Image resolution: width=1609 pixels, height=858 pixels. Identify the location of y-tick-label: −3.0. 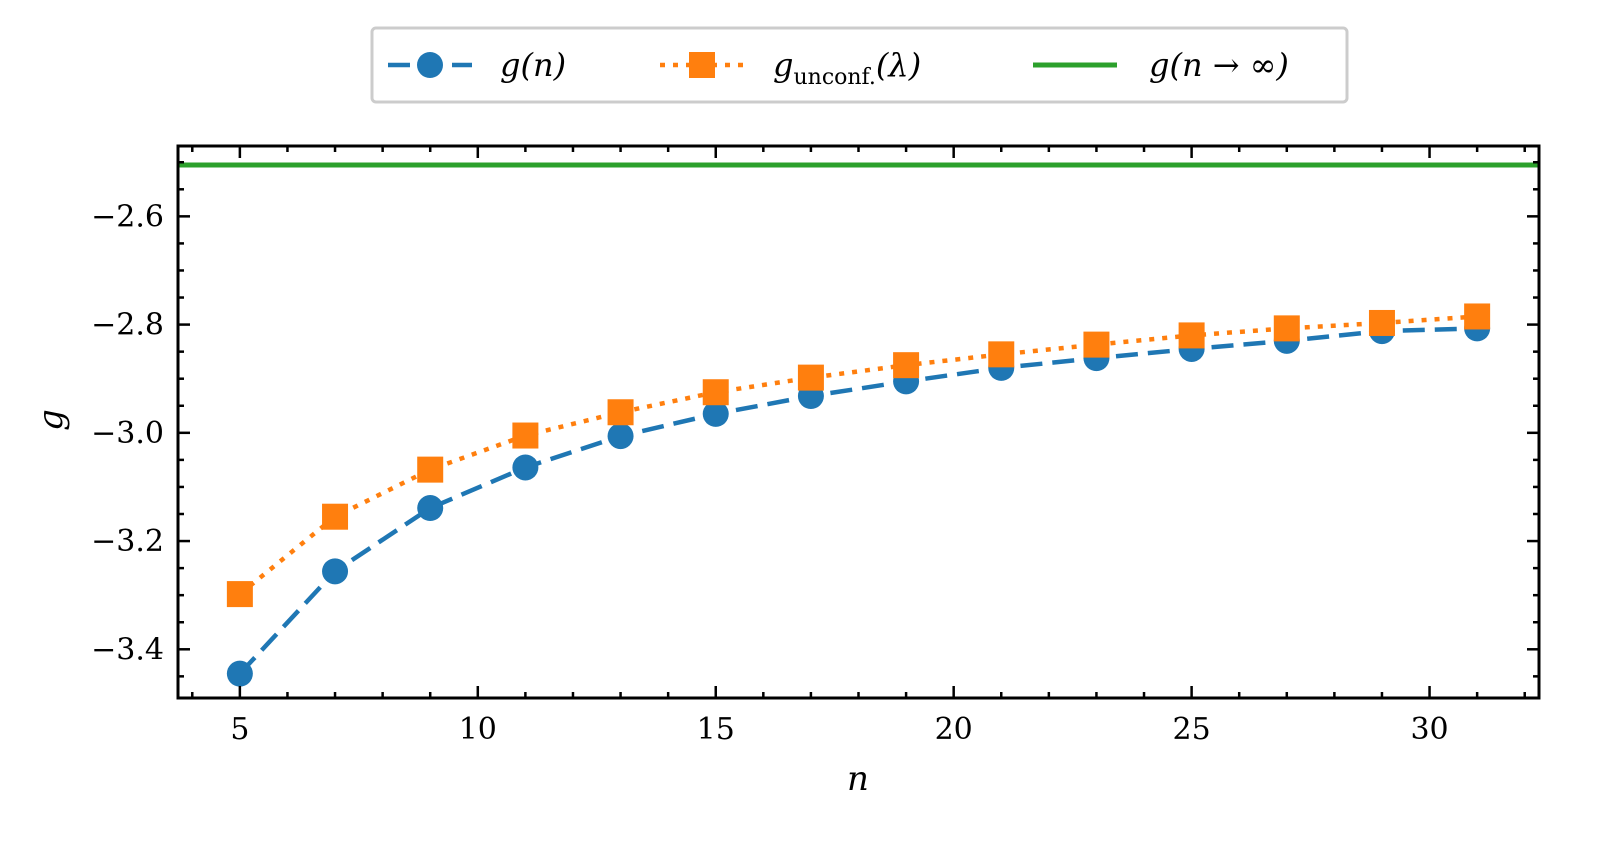
(127, 433).